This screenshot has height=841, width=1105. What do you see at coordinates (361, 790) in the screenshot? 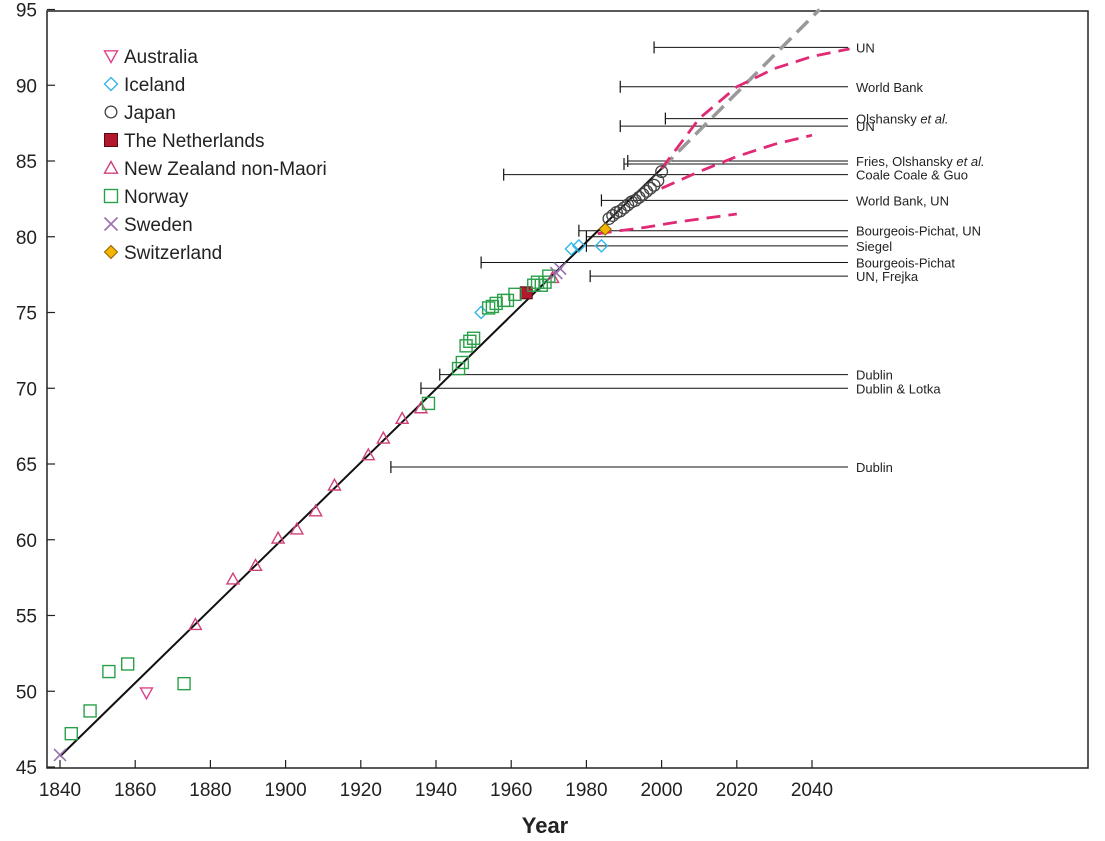
I see `x-tick-label: 1920` at bounding box center [361, 790].